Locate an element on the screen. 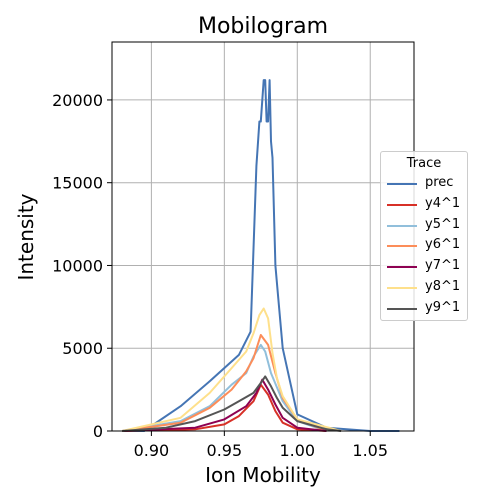 This screenshot has height=500, width=500. legend-item: y4^1 is located at coordinates (424, 204).